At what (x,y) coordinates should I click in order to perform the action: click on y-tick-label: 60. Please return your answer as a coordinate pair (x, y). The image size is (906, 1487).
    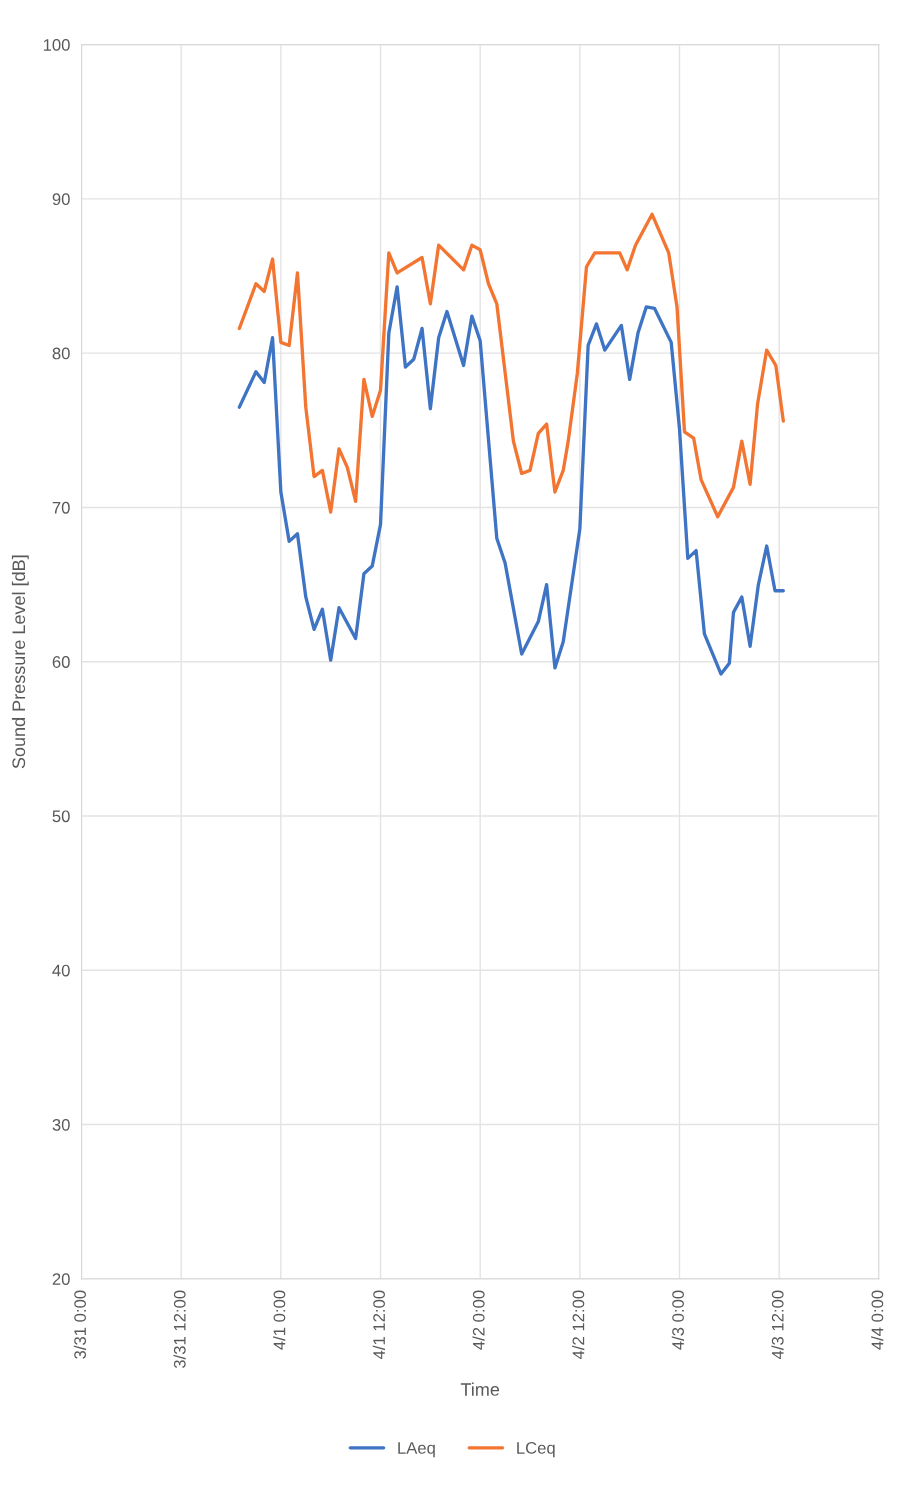
    Looking at the image, I should click on (61, 662).